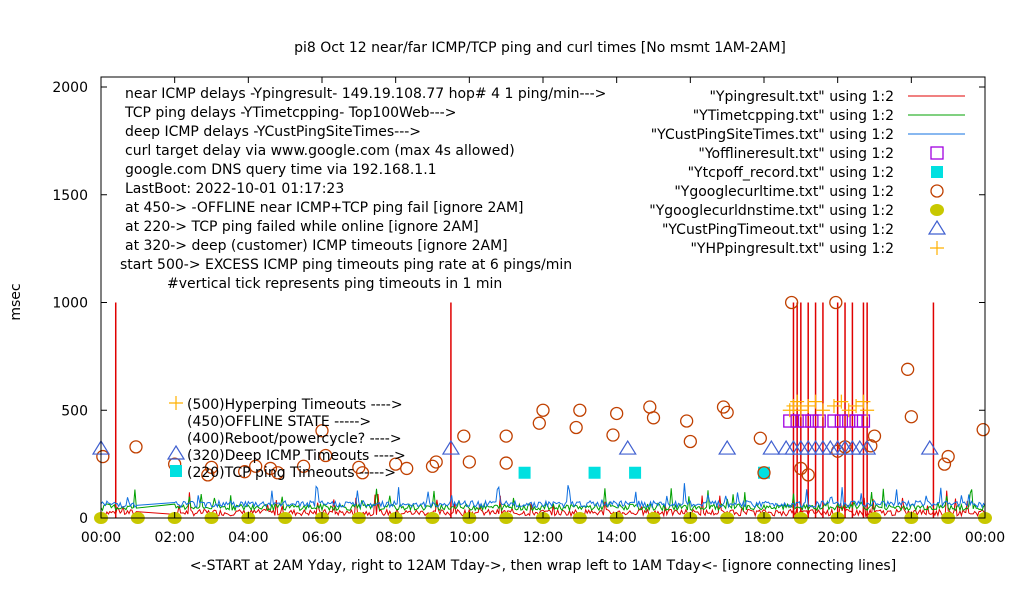 This screenshot has width=1020, height=600. I want to click on x-tick-label: 02:00, so click(174, 538).